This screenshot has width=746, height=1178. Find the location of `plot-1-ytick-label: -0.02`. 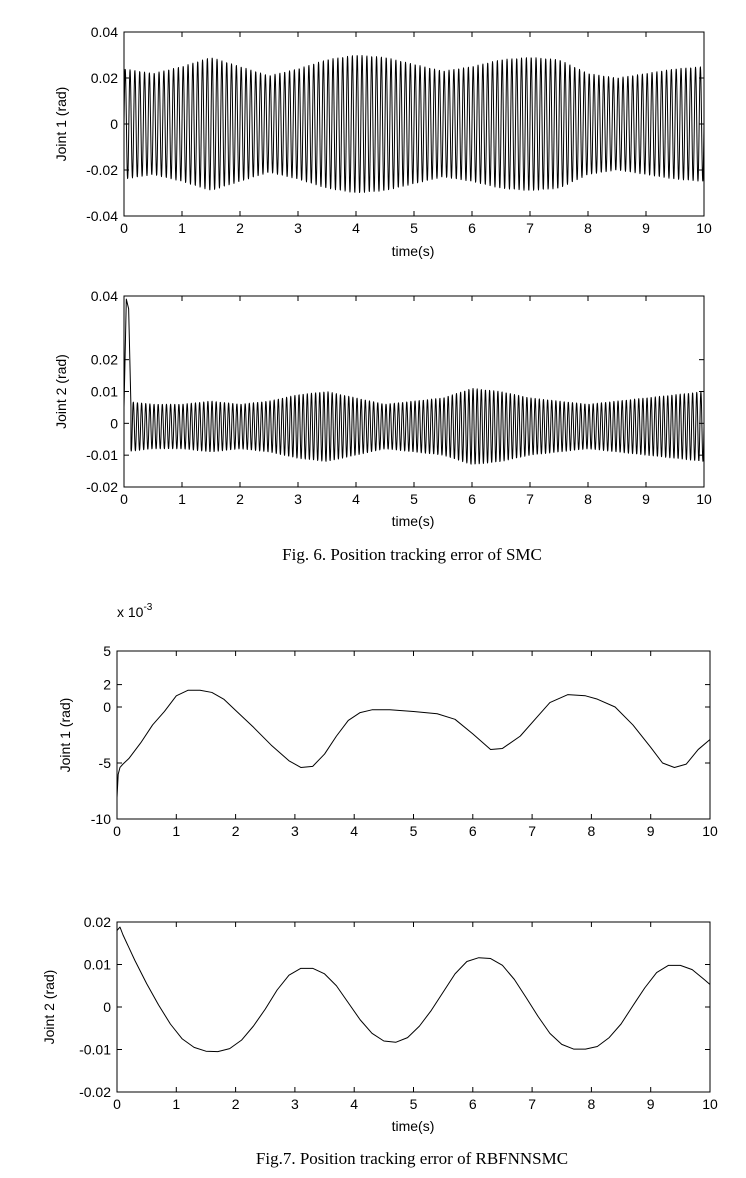

plot-1-ytick-label: -0.02 is located at coordinates (102, 170).